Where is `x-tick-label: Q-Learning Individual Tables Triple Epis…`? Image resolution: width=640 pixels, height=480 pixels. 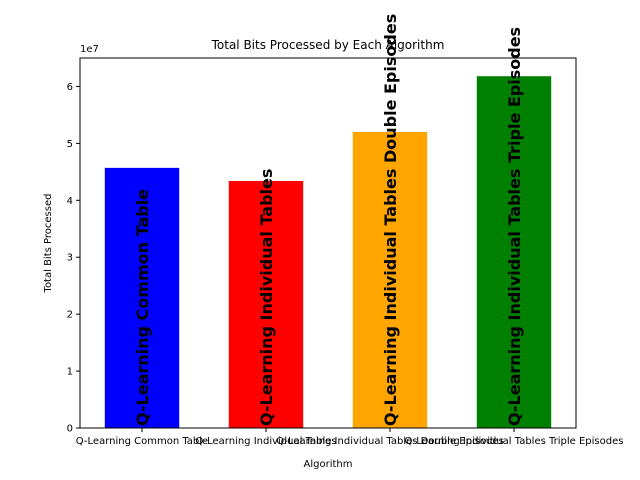 x-tick-label: Q-Learning Individual Tables Triple Epis… is located at coordinates (514, 441).